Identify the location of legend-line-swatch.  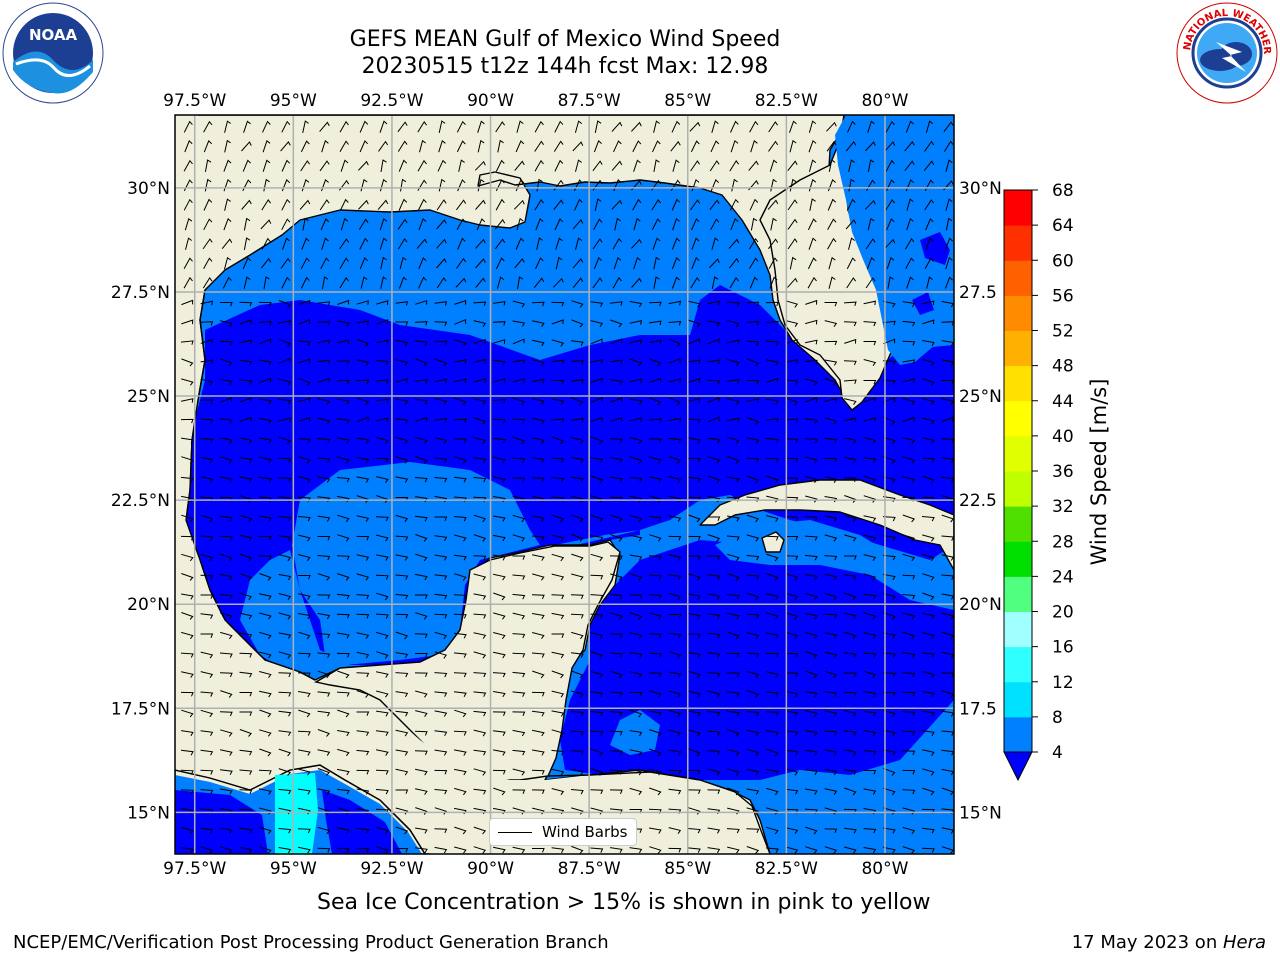
(515, 832).